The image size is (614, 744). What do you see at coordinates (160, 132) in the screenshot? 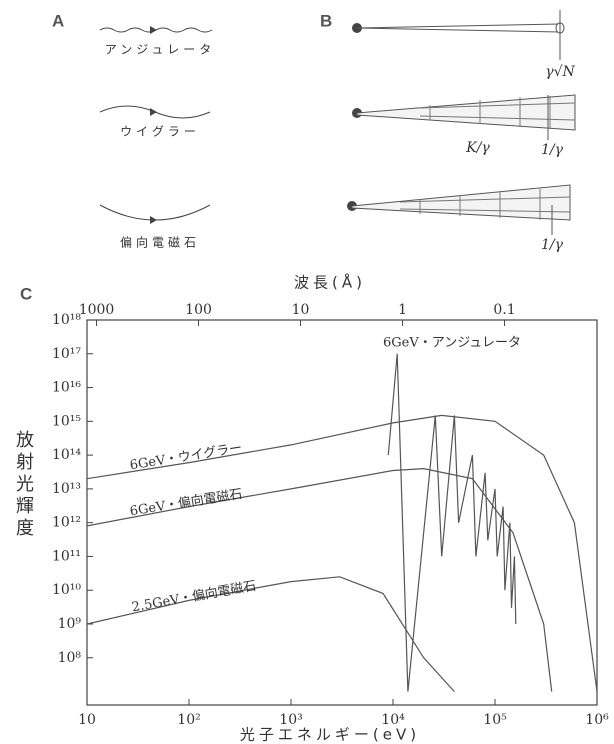
I see `item-label: ウイグラー` at bounding box center [160, 132].